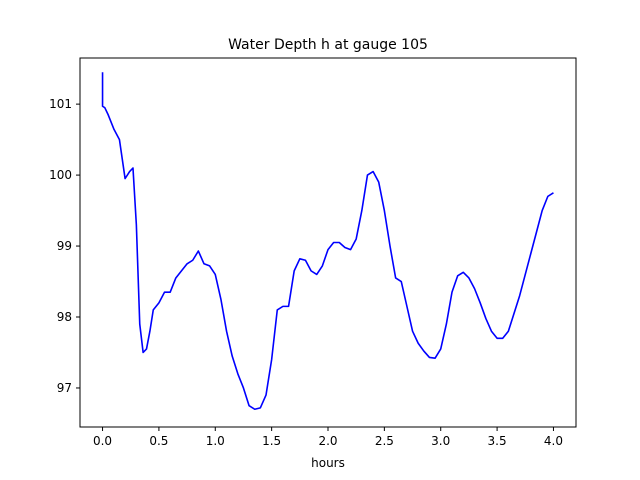  What do you see at coordinates (553, 441) in the screenshot?
I see `x-tick-label: 4.0` at bounding box center [553, 441].